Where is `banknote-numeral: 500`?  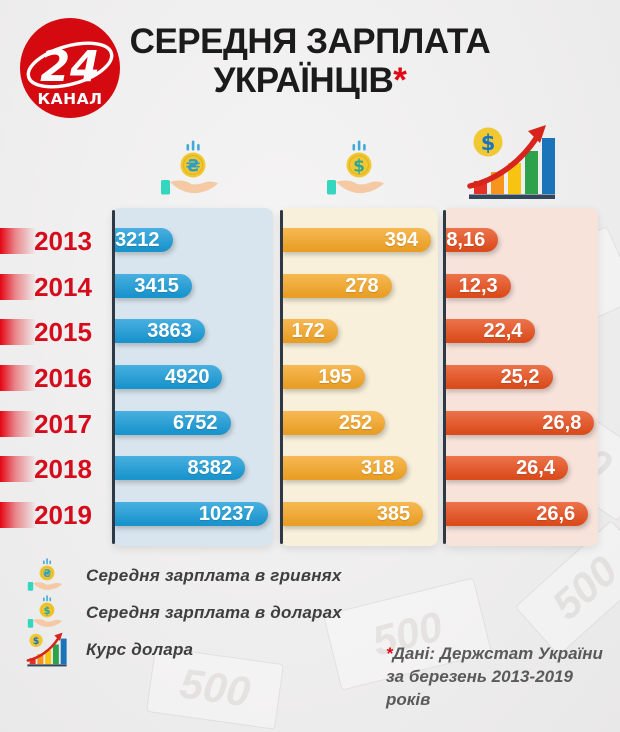 banknote-numeral: 500 is located at coordinates (581, 587).